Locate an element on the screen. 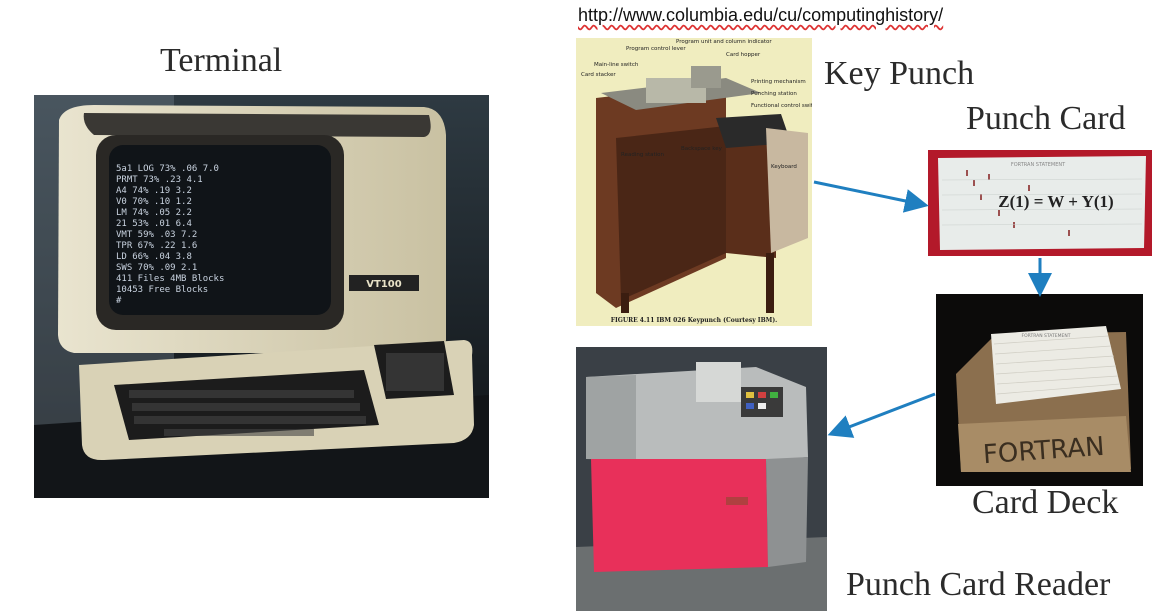  card-reader-photo is located at coordinates (701, 479).